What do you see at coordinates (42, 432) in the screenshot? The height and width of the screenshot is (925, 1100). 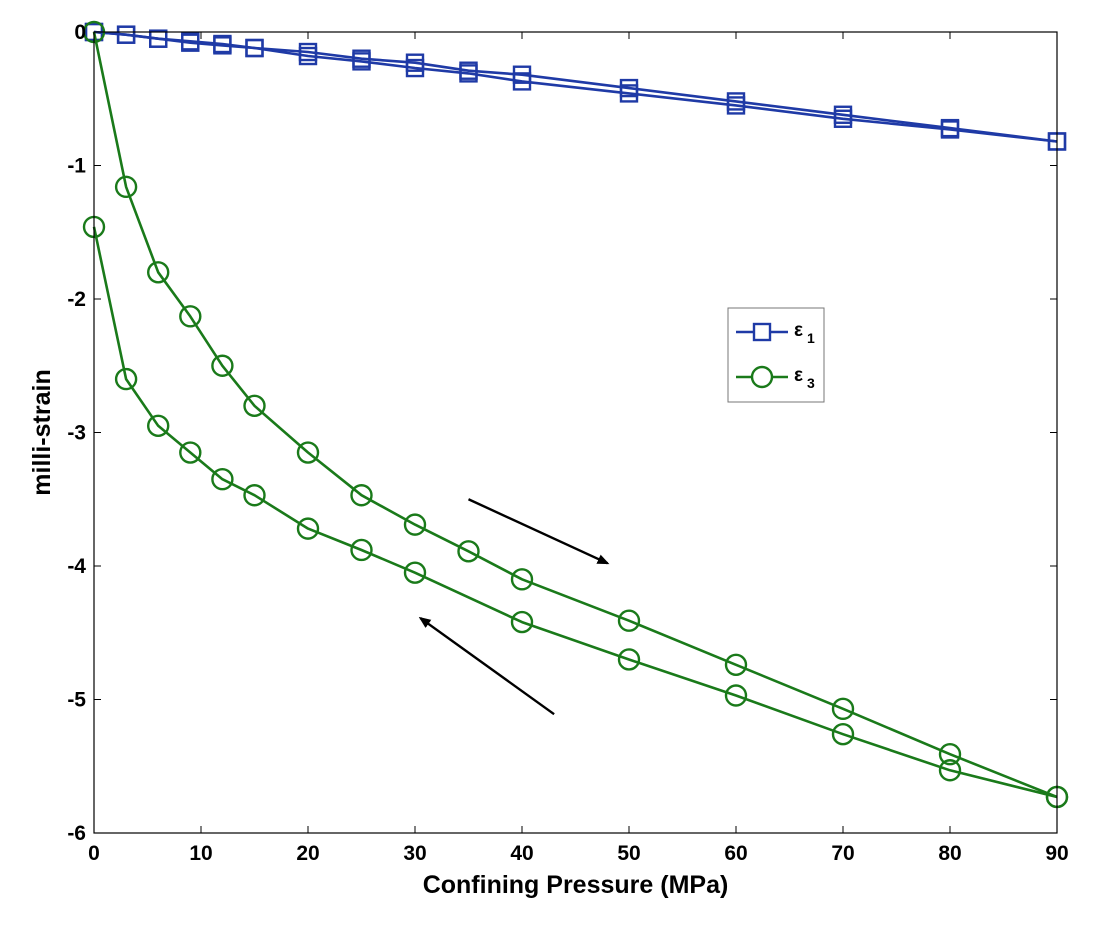 I see `y-axis-label: milli-strain` at bounding box center [42, 432].